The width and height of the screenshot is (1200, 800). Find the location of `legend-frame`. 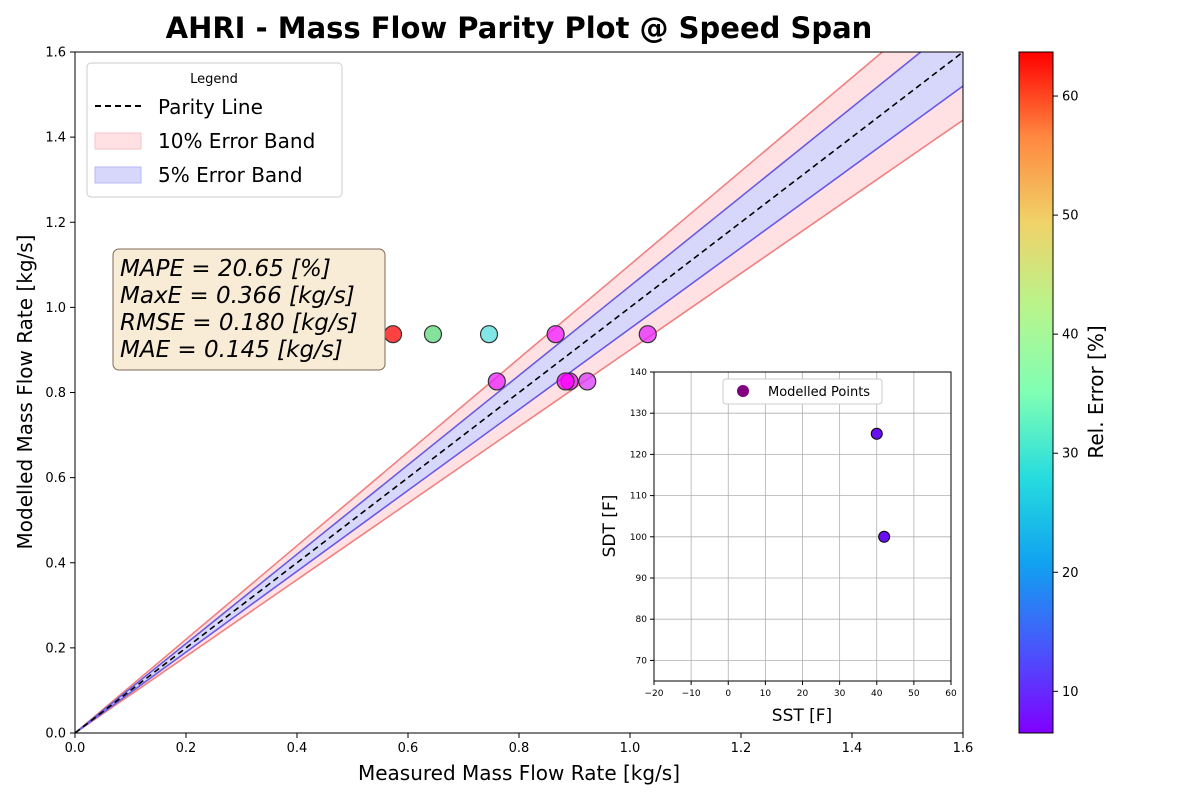

legend-frame is located at coordinates (214, 130).